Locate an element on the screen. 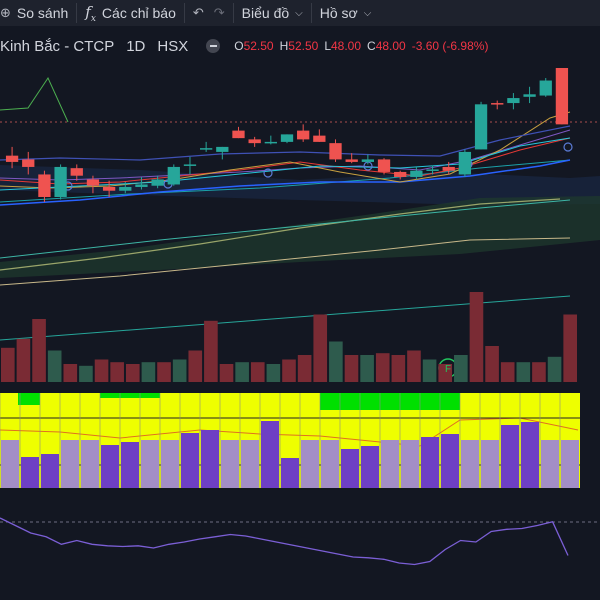 The width and height of the screenshot is (600, 600). profile-menu-button: Hồ sơ ⌵ is located at coordinates (346, 13).